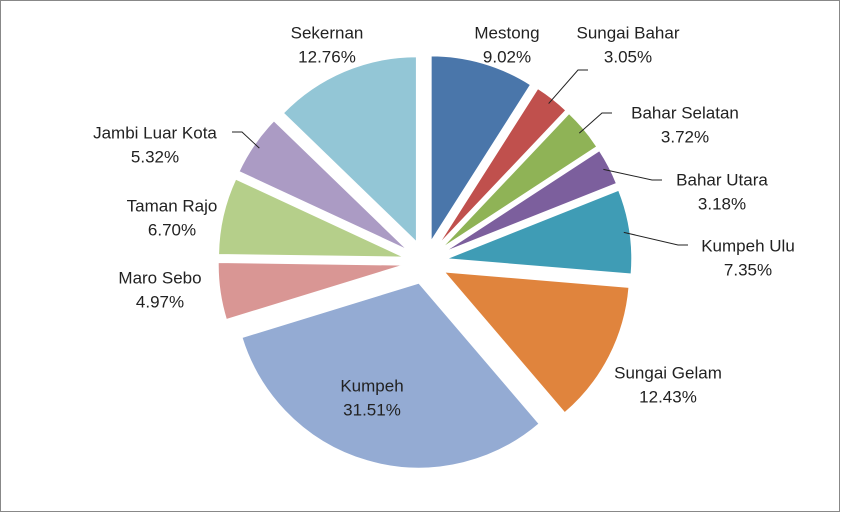 This screenshot has width=841, height=513. Describe the element at coordinates (172, 205) in the screenshot. I see `slice-label: Taman Rajo` at that location.